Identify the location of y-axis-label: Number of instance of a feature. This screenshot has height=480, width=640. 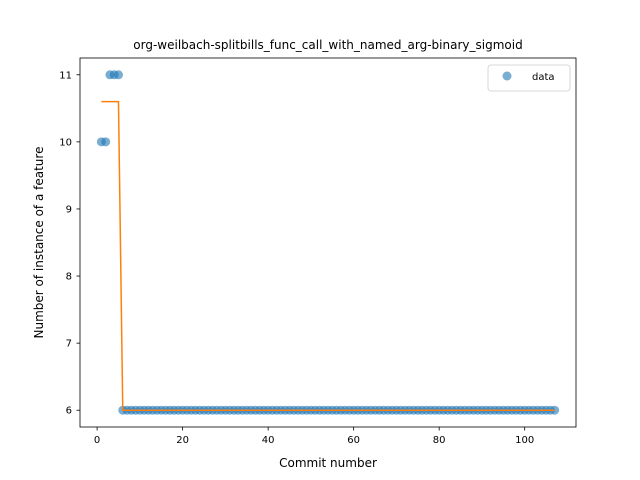
(39, 243).